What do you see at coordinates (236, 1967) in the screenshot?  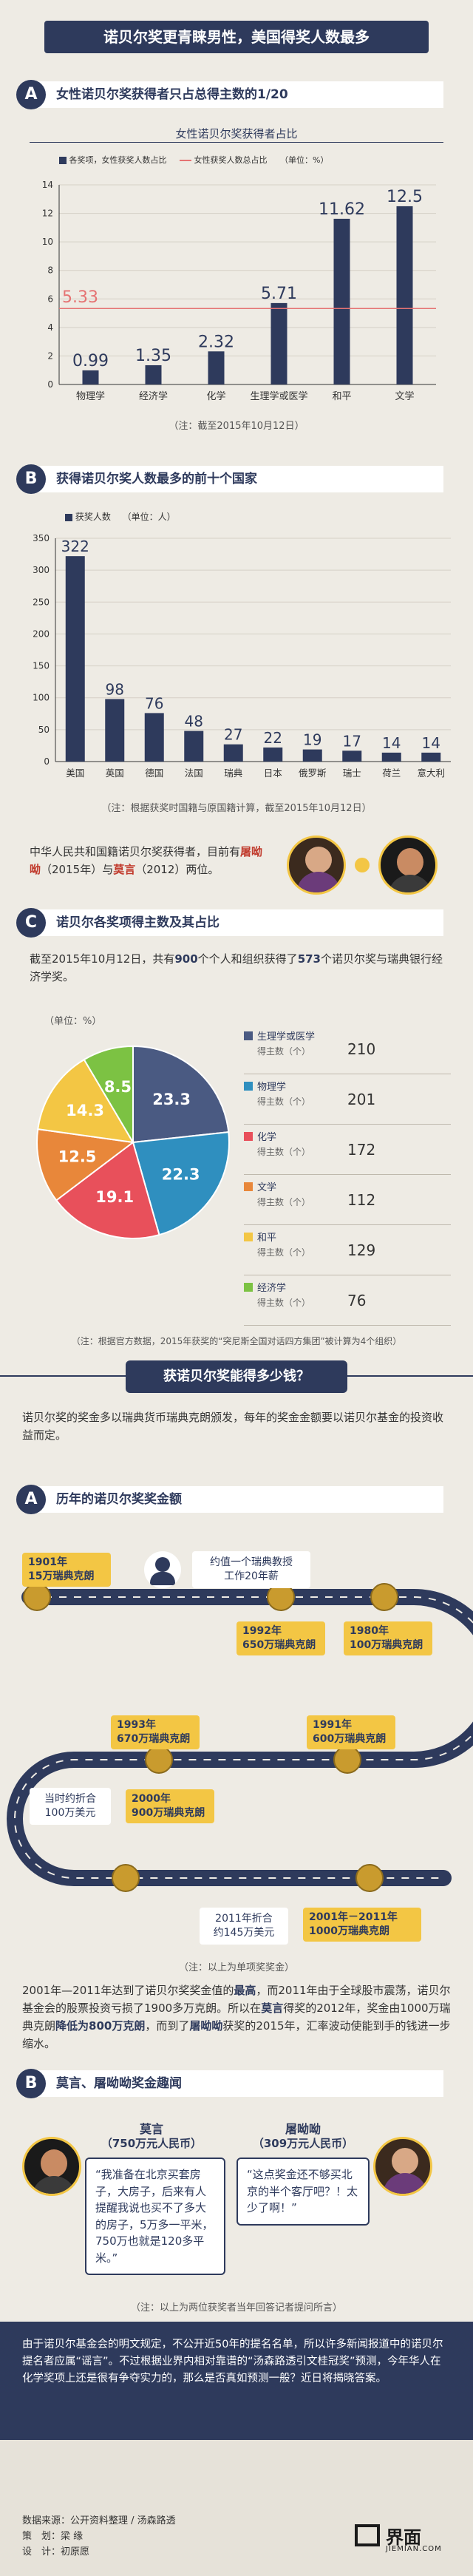 I see `timeline-note: （注：以上为单项奖奖金）` at bounding box center [236, 1967].